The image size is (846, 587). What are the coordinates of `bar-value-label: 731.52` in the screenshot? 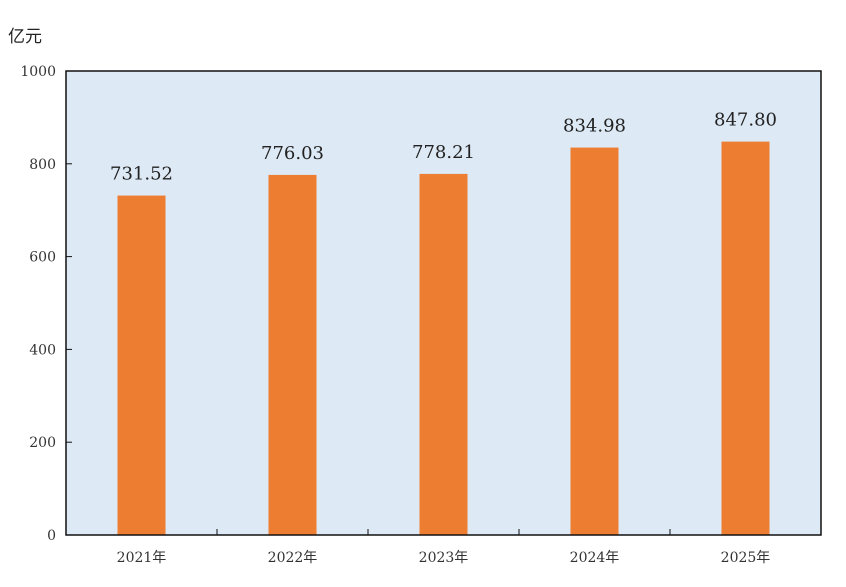 It's located at (141, 174).